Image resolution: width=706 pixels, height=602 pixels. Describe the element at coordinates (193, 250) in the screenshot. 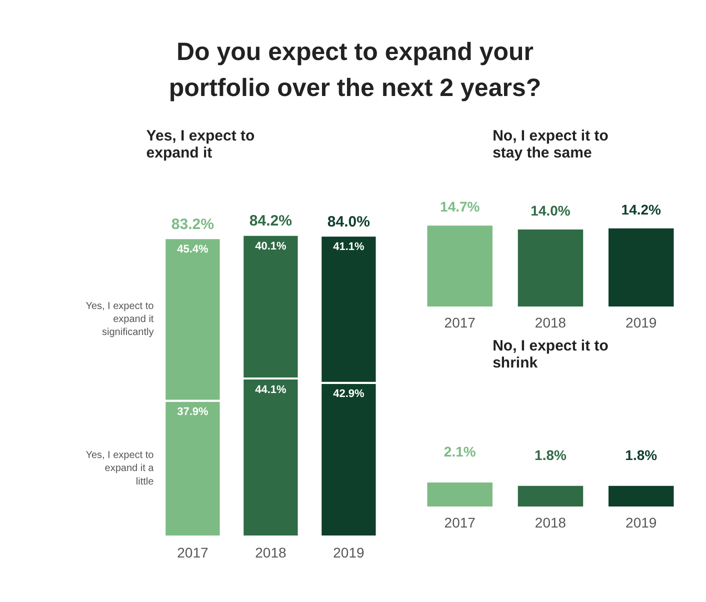

I see `data-label: 45.4%` at that location.